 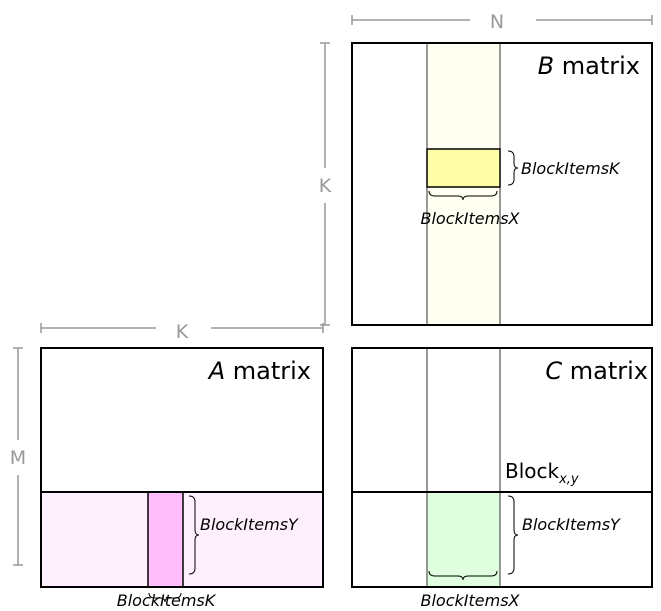 What do you see at coordinates (463, 168) in the screenshot?
I see `b-tile` at bounding box center [463, 168].